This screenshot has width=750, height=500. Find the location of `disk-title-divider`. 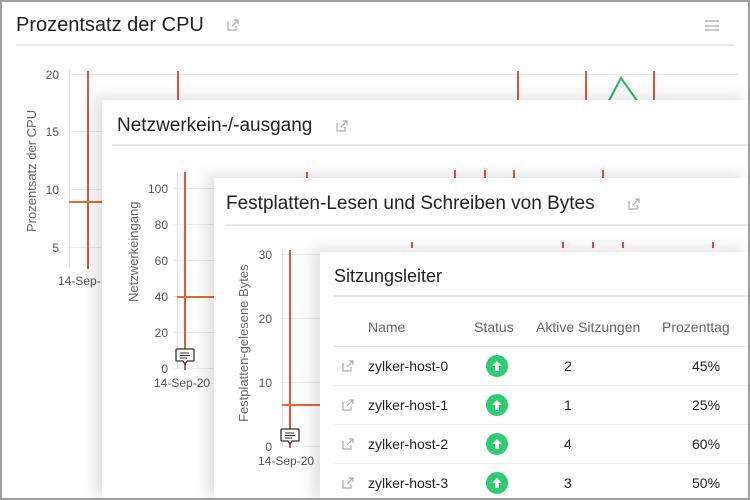

disk-title-divider is located at coordinates (487, 225).